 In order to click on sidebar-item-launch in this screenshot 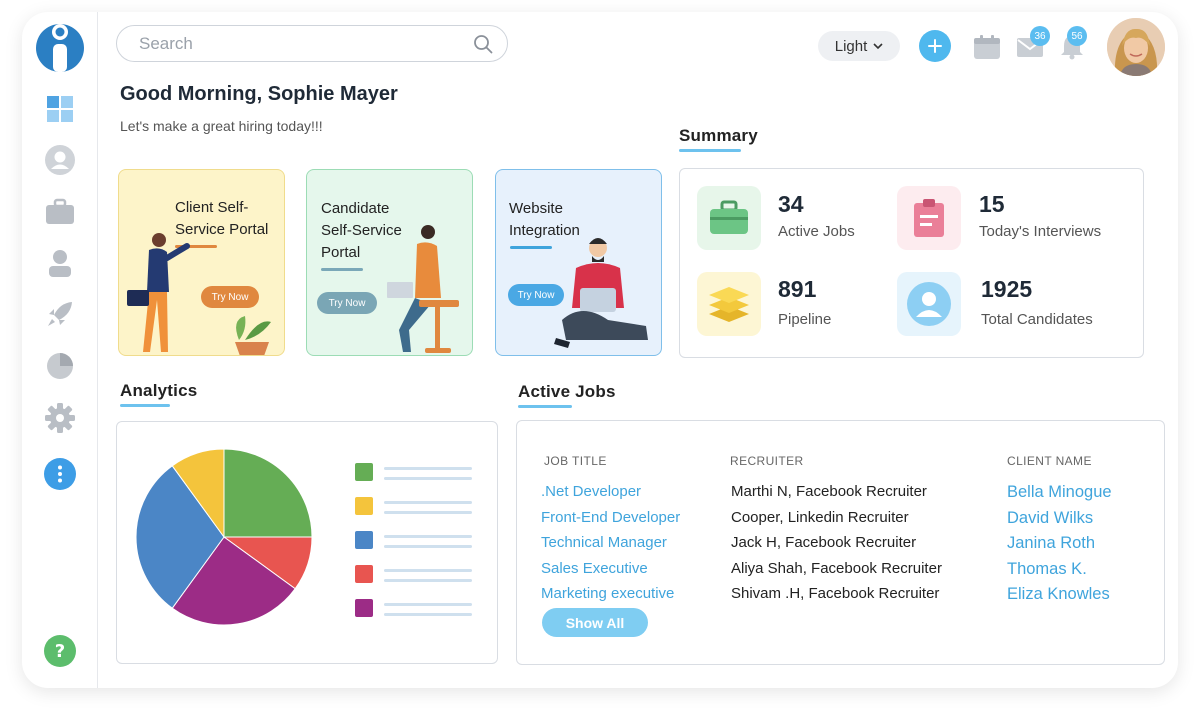, I will do `click(60, 314)`.